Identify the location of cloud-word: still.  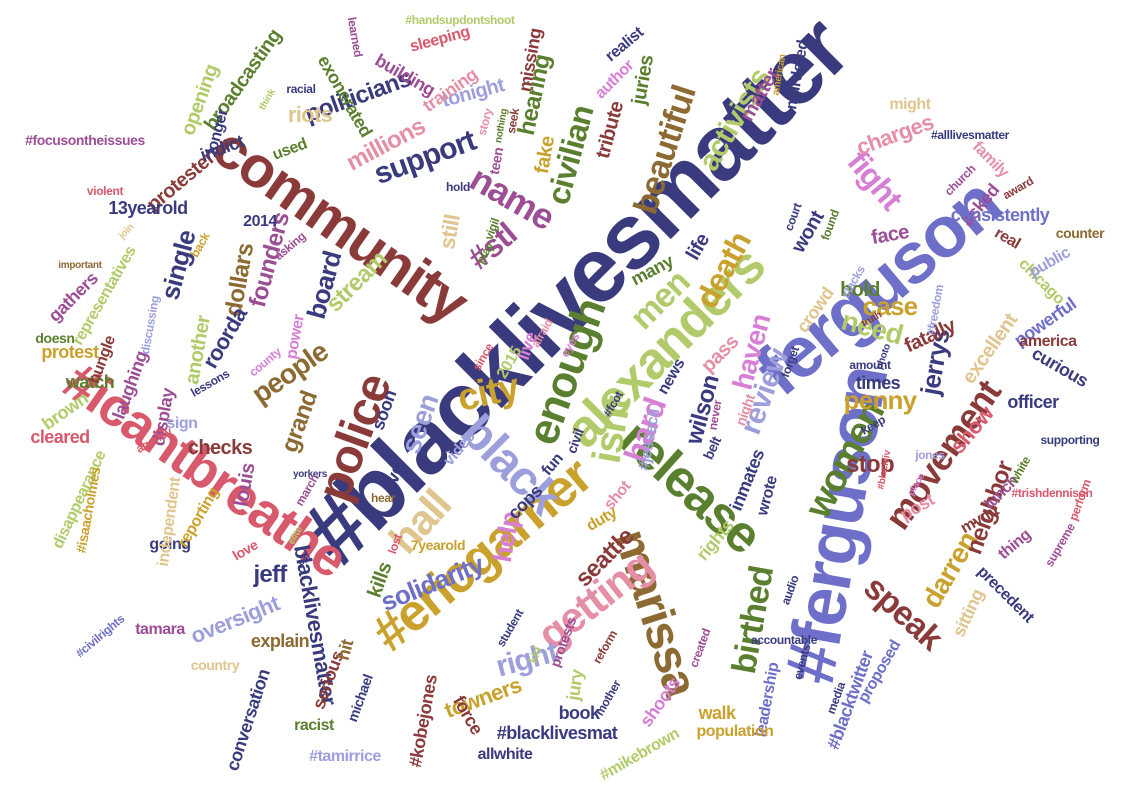
(449, 232).